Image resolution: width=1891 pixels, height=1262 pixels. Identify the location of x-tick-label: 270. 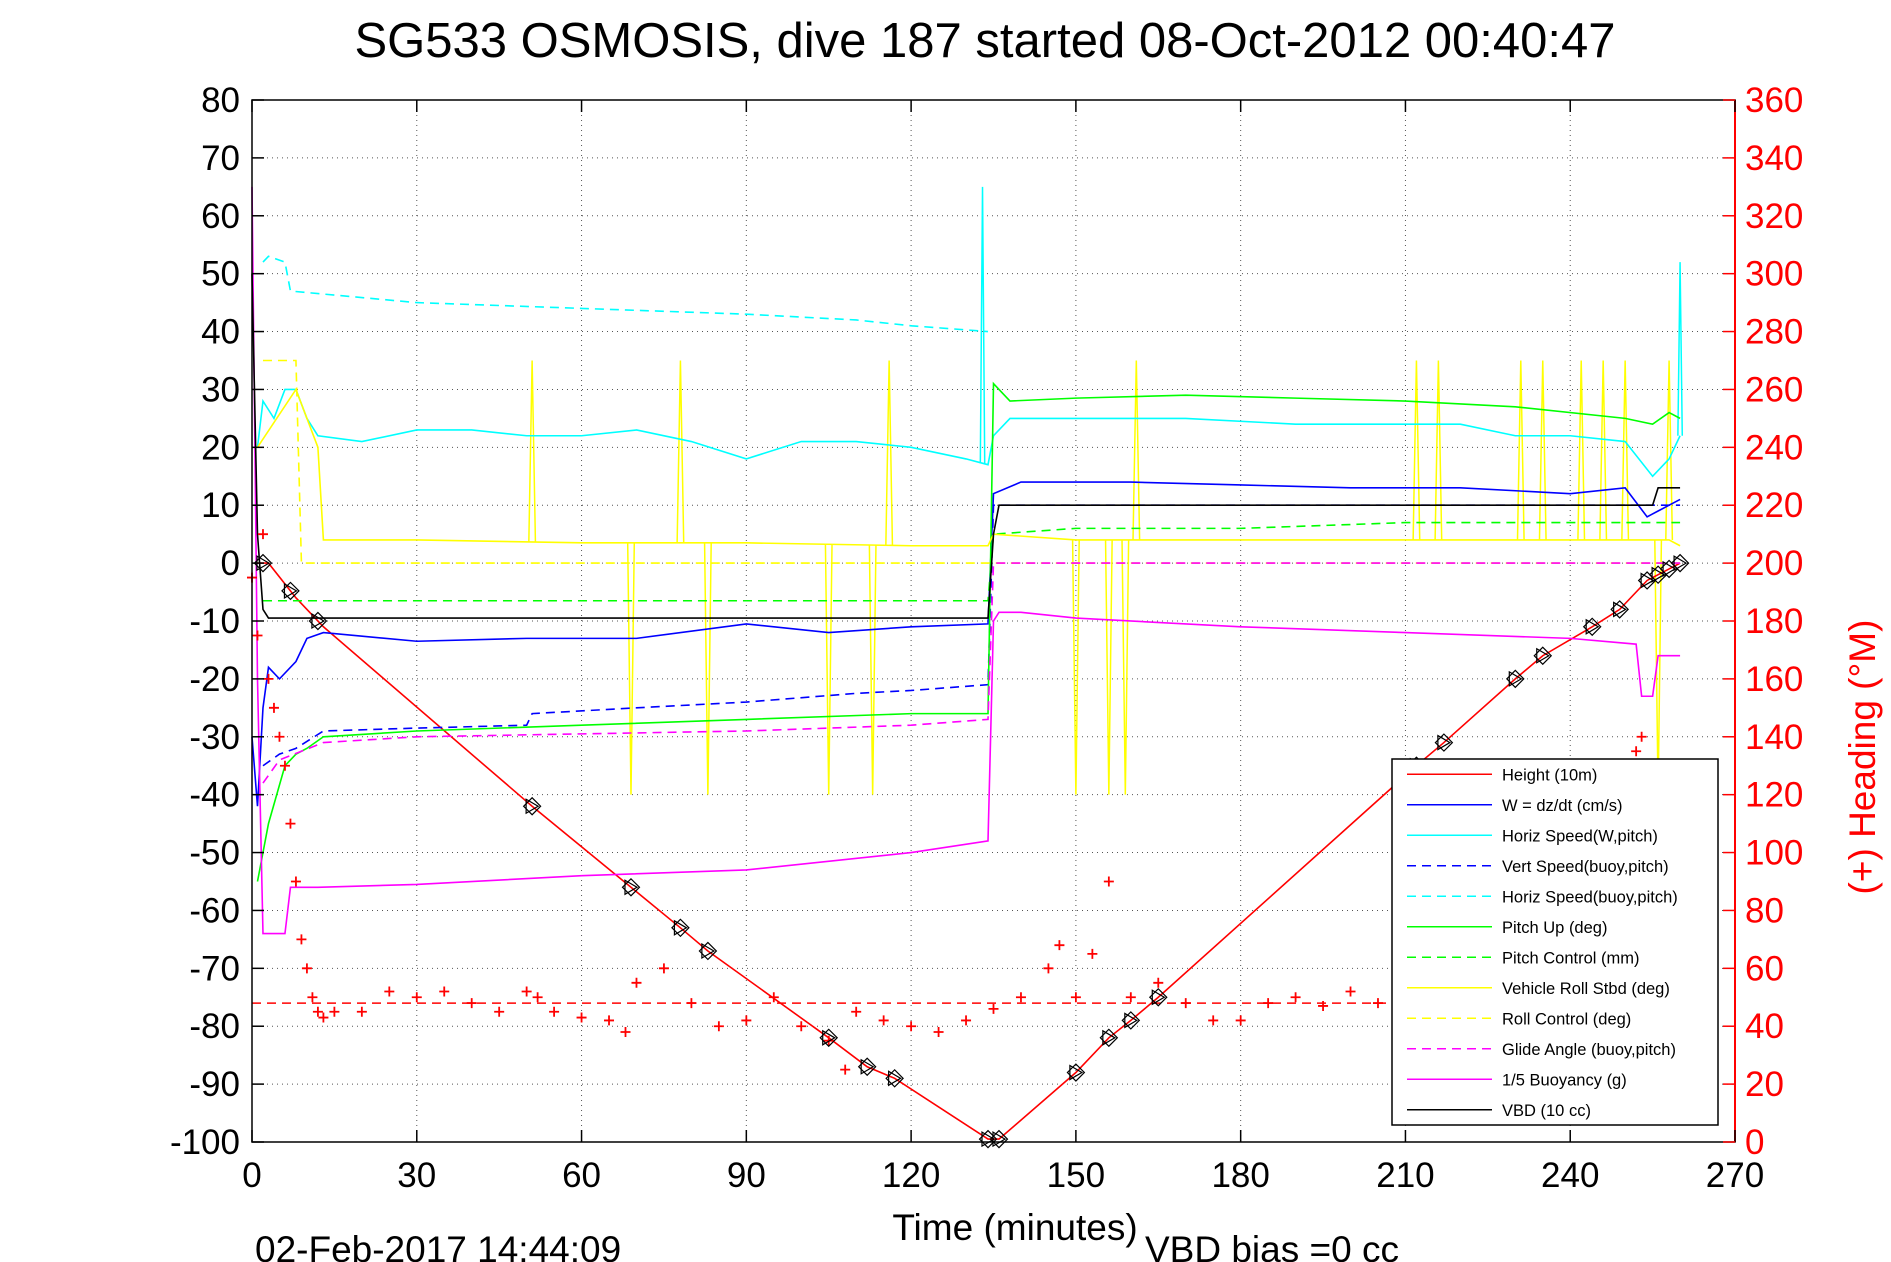
(1735, 1175).